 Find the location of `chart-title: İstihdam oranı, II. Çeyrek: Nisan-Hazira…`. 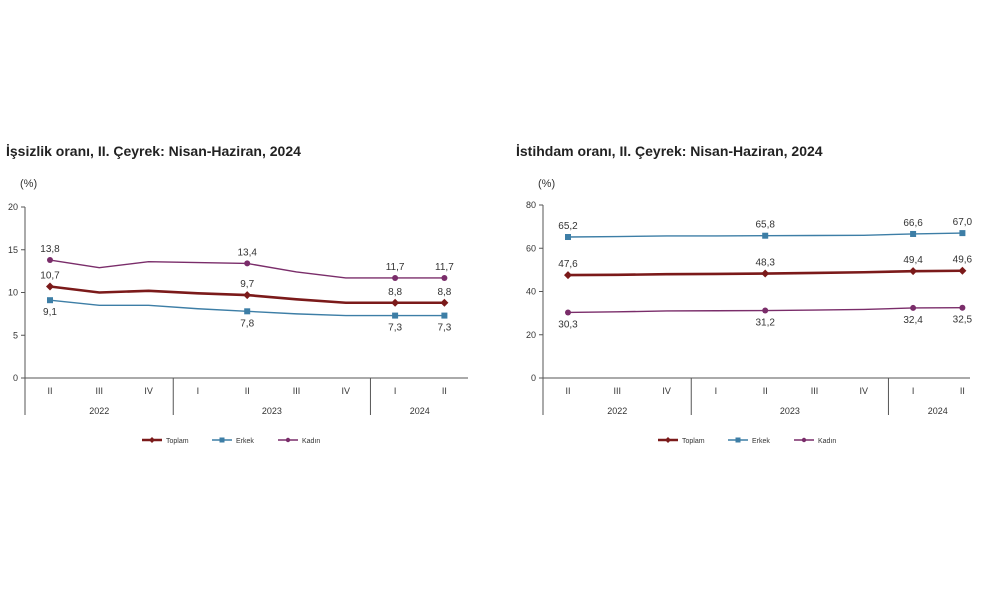

chart-title: İstihdam oranı, II. Çeyrek: Nisan-Hazira… is located at coordinates (669, 151).